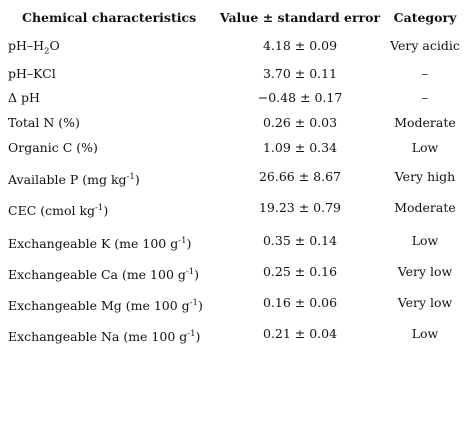 The height and width of the screenshot is (446, 471). I want to click on text: pH–KCl, so click(32, 73).